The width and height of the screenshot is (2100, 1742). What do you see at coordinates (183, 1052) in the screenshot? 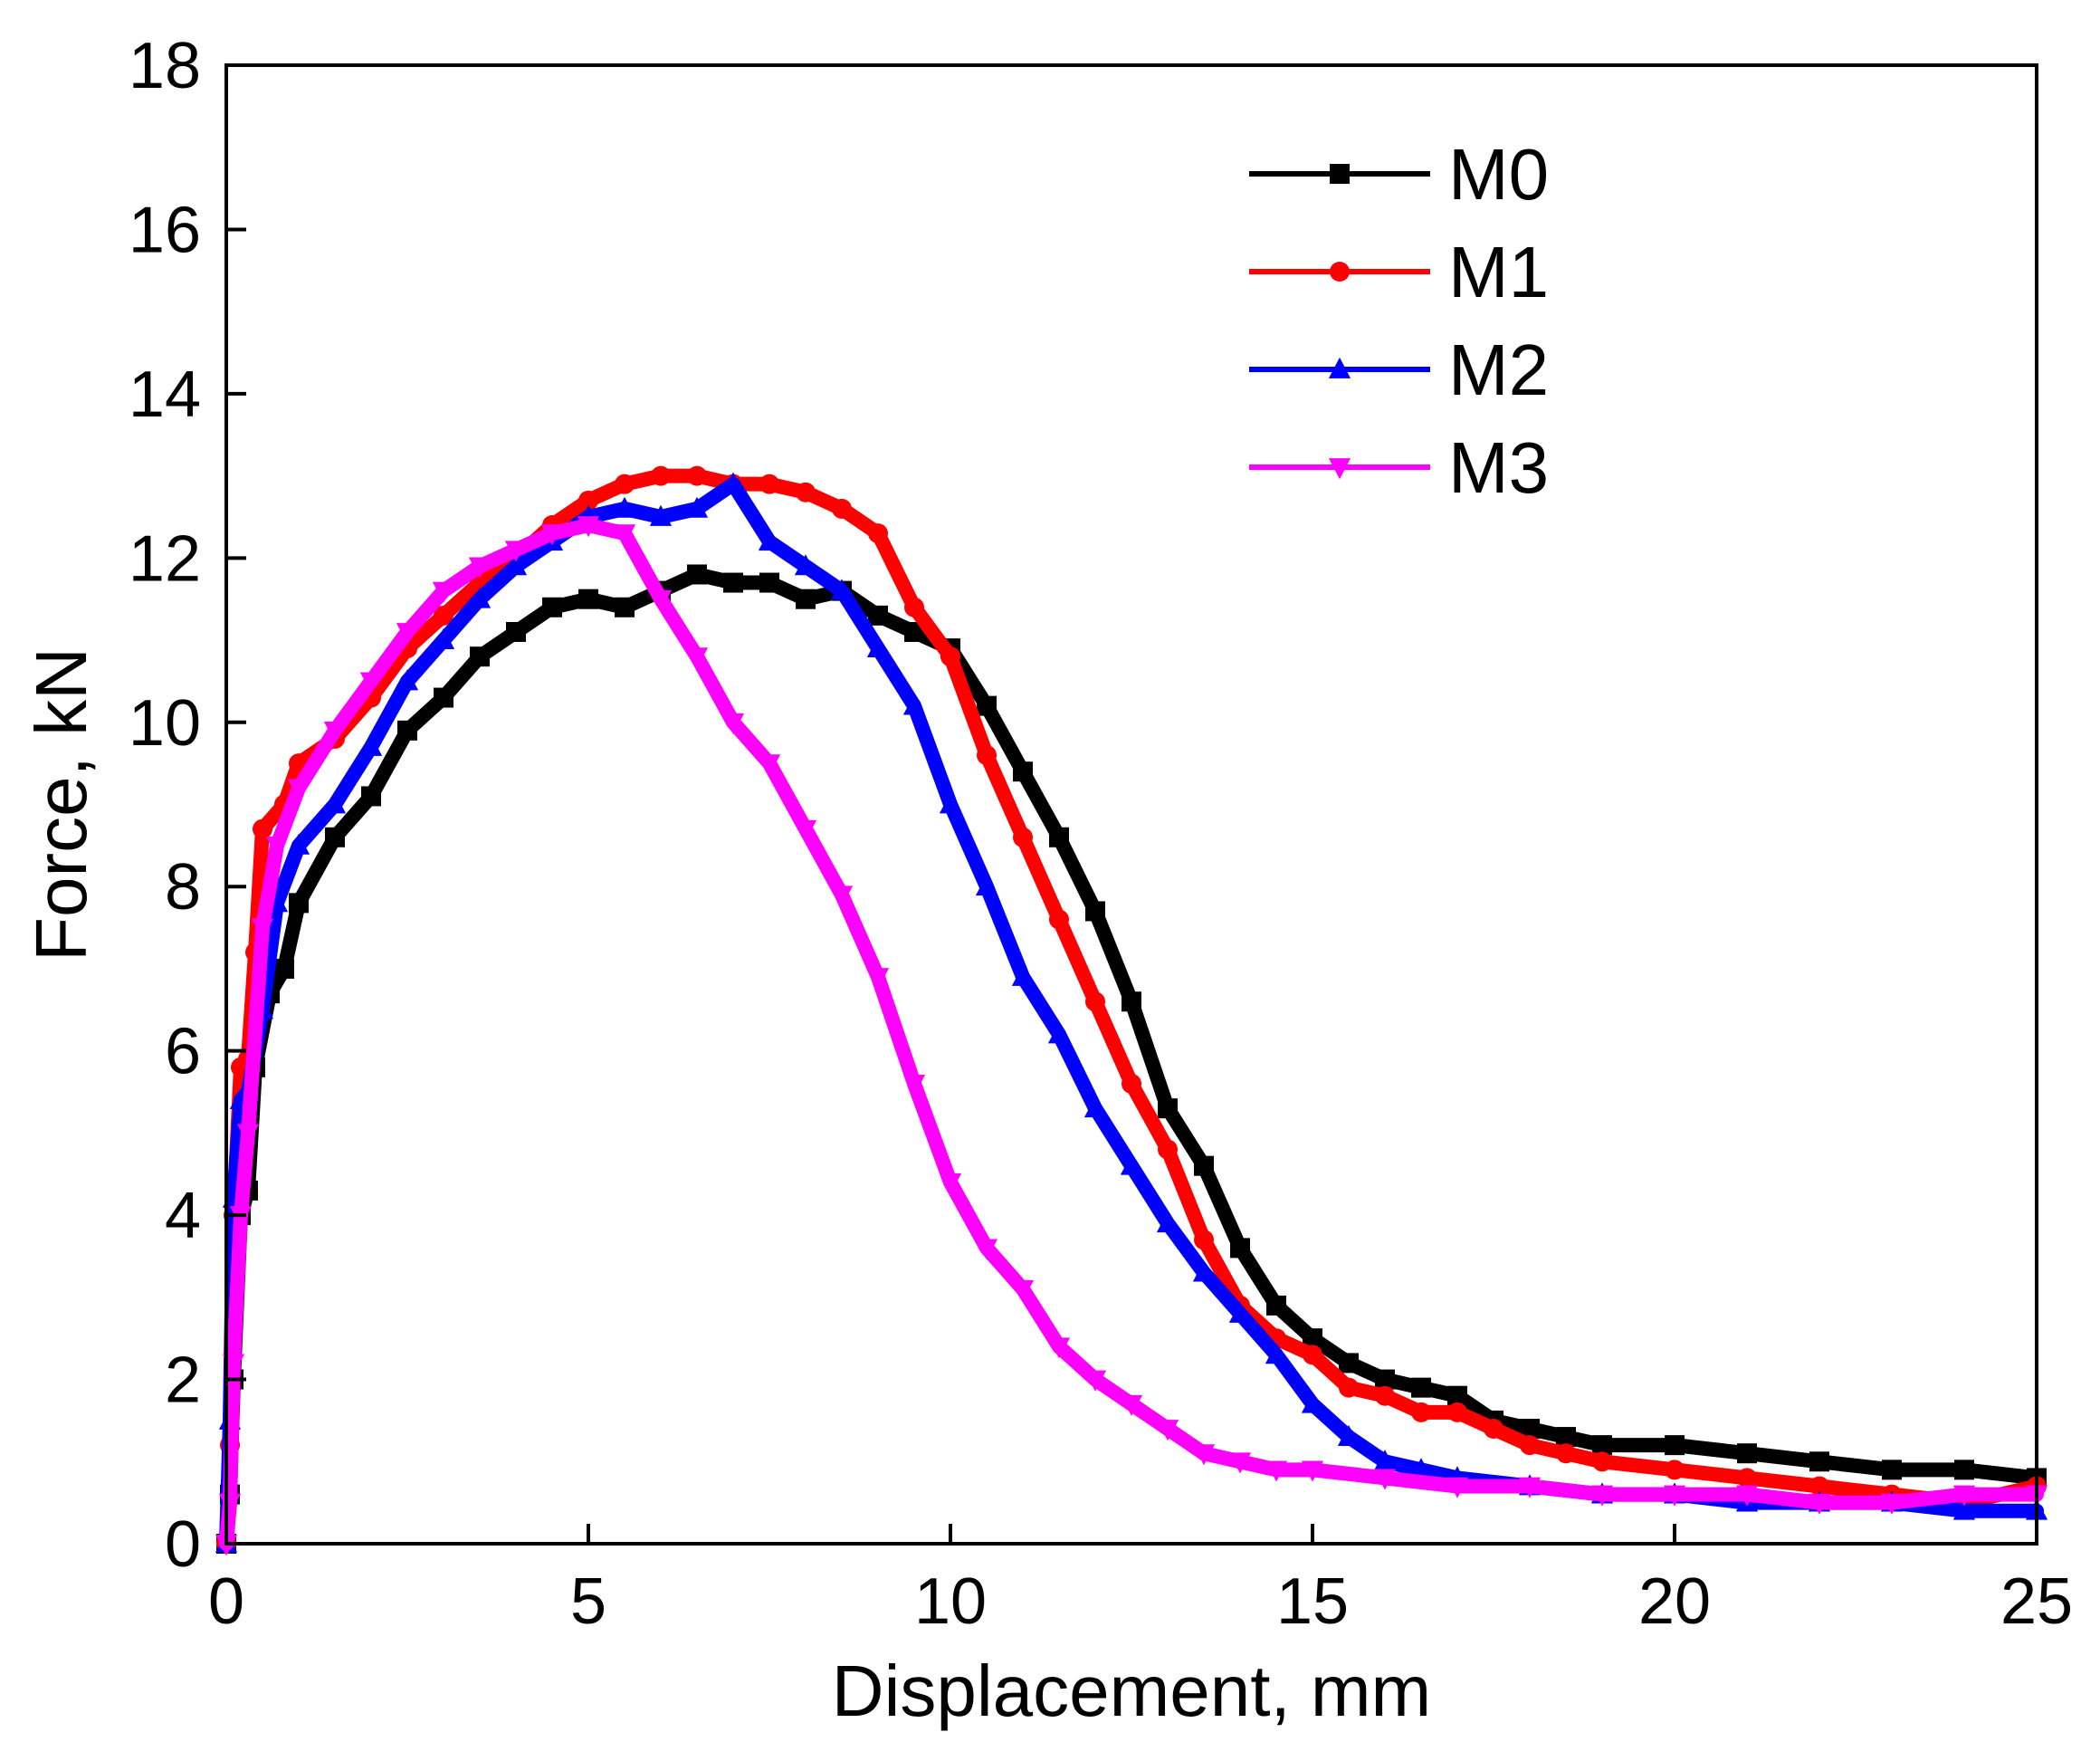
I see `y-tick-label: 6` at bounding box center [183, 1052].